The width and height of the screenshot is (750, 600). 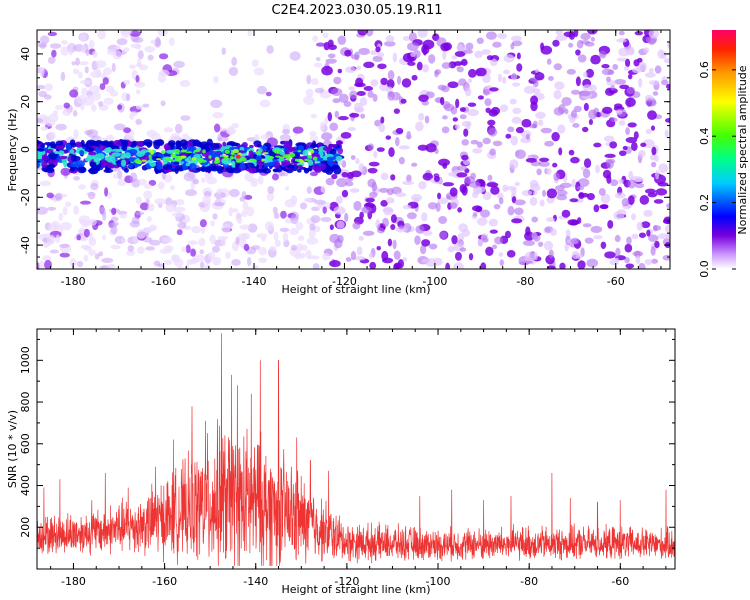 What do you see at coordinates (25, 197) in the screenshot?
I see `y-tick-label: -20` at bounding box center [25, 197].